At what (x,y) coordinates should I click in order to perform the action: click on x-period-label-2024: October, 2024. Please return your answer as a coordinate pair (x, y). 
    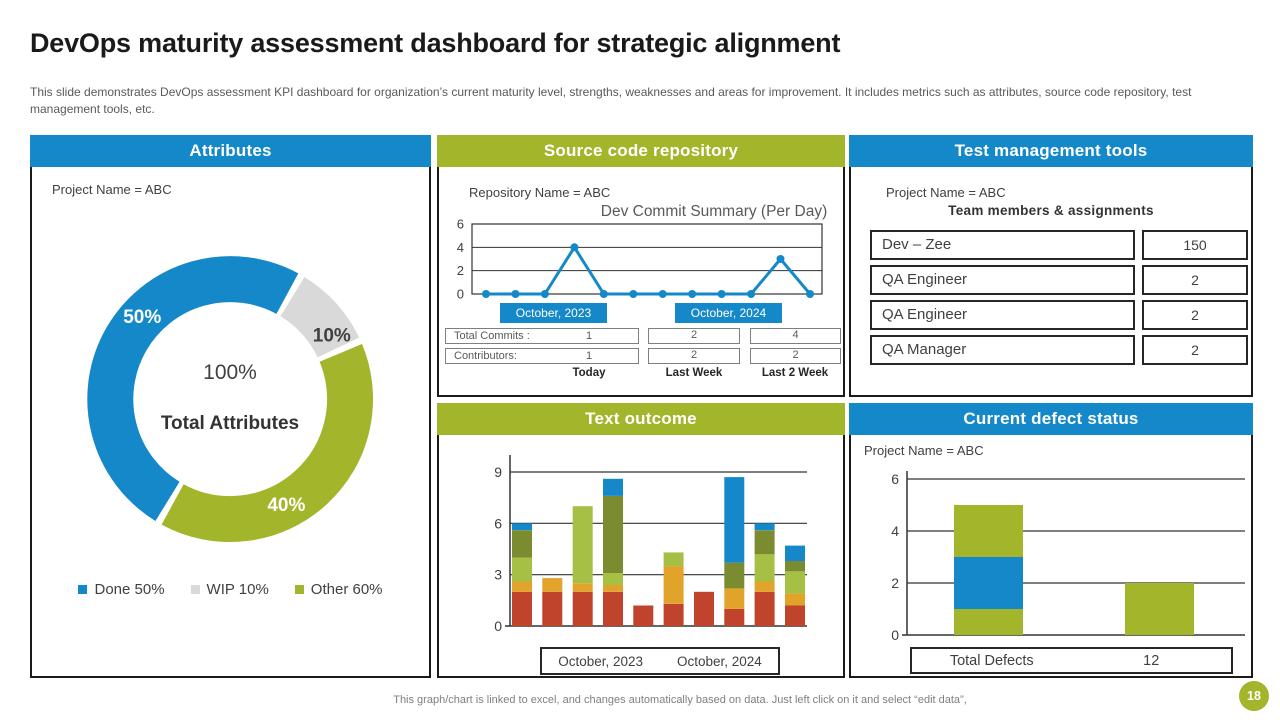
    Looking at the image, I should click on (728, 313).